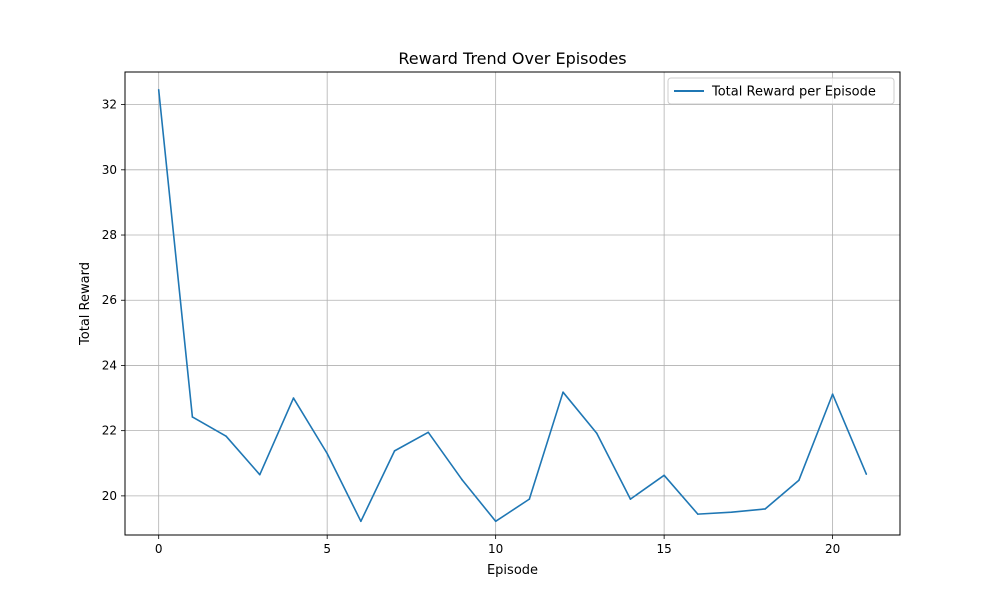 This screenshot has width=1000, height=600. Describe the element at coordinates (663, 549) in the screenshot. I see `x-tick-label: 15` at that location.